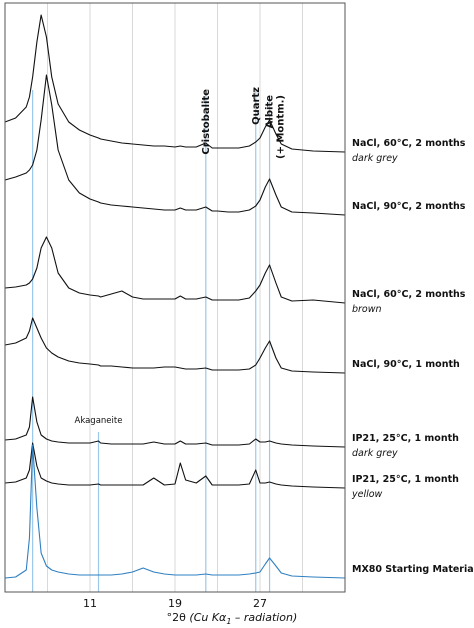 This screenshot has width=474, height=628. I want to click on x-axis-title: °2θ (Cu Kα1 – radiation), so click(232, 618).